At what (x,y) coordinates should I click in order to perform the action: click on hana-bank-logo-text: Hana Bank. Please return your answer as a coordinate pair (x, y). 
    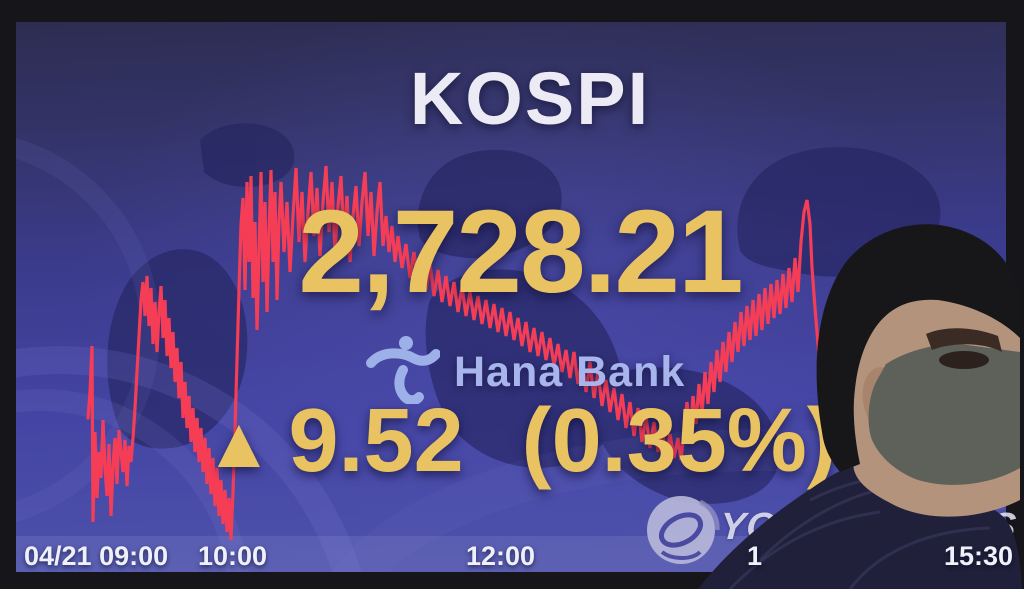
    Looking at the image, I should click on (570, 372).